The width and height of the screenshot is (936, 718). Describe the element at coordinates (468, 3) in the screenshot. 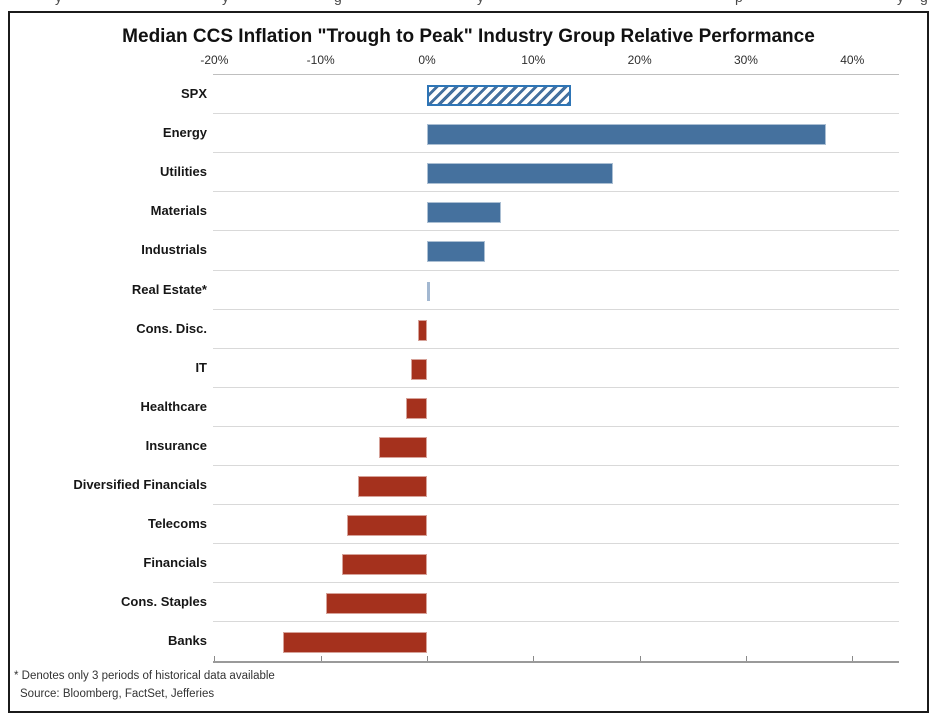

I see `clipped-text-fragments: yygypyg` at that location.